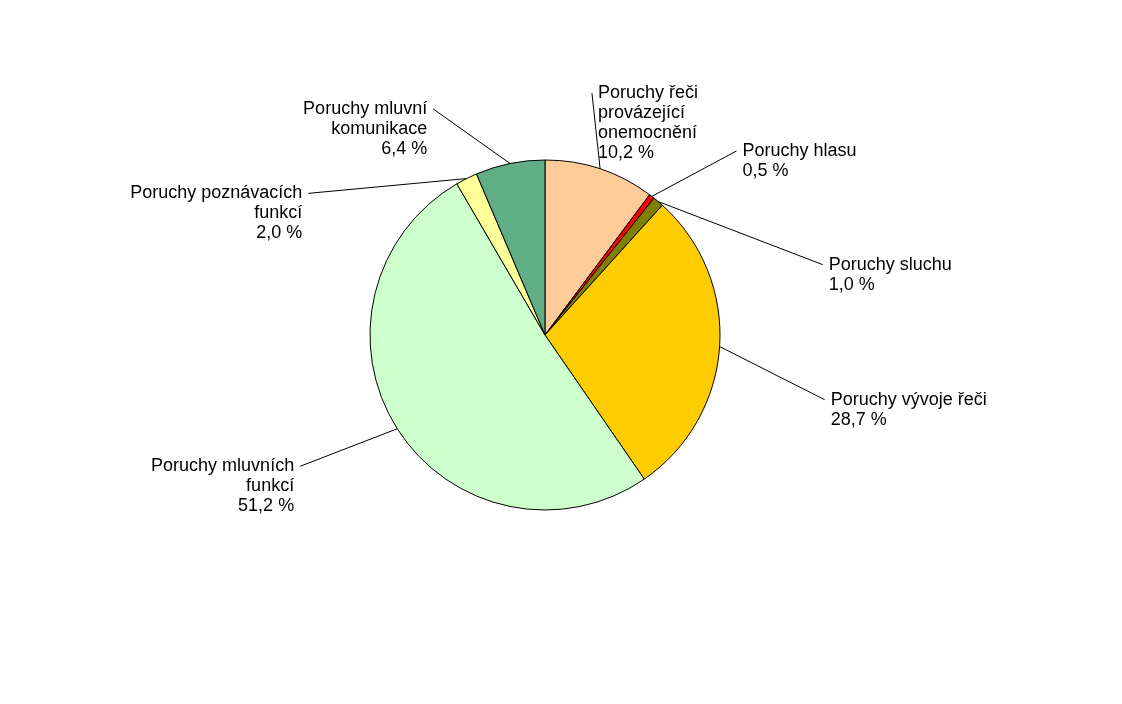 The image size is (1122, 704). What do you see at coordinates (851, 283) in the screenshot?
I see `data-label: 1,0 %` at bounding box center [851, 283].